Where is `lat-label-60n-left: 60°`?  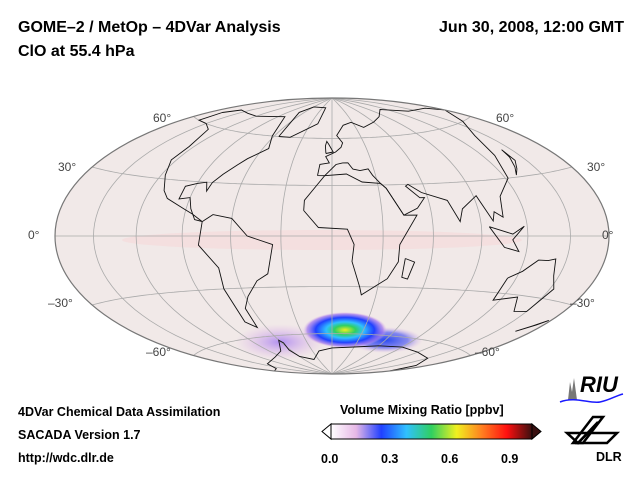 lat-label-60n-left: 60° is located at coordinates (162, 118).